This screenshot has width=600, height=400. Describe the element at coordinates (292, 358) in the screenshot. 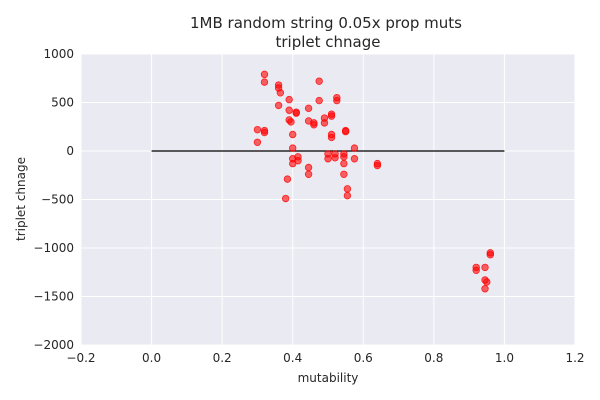

I see `x-tick-label-3: 0.4` at that location.